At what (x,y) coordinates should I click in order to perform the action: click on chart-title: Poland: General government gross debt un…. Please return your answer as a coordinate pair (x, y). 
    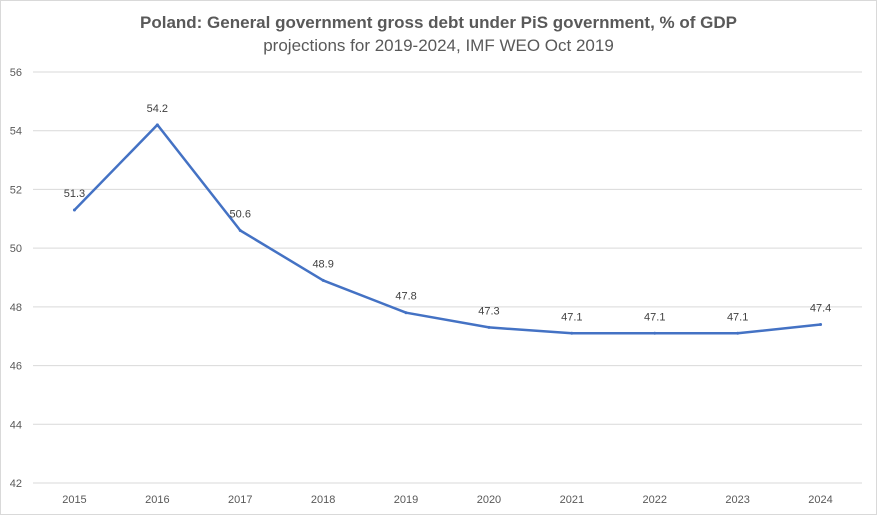
    Looking at the image, I should click on (438, 22).